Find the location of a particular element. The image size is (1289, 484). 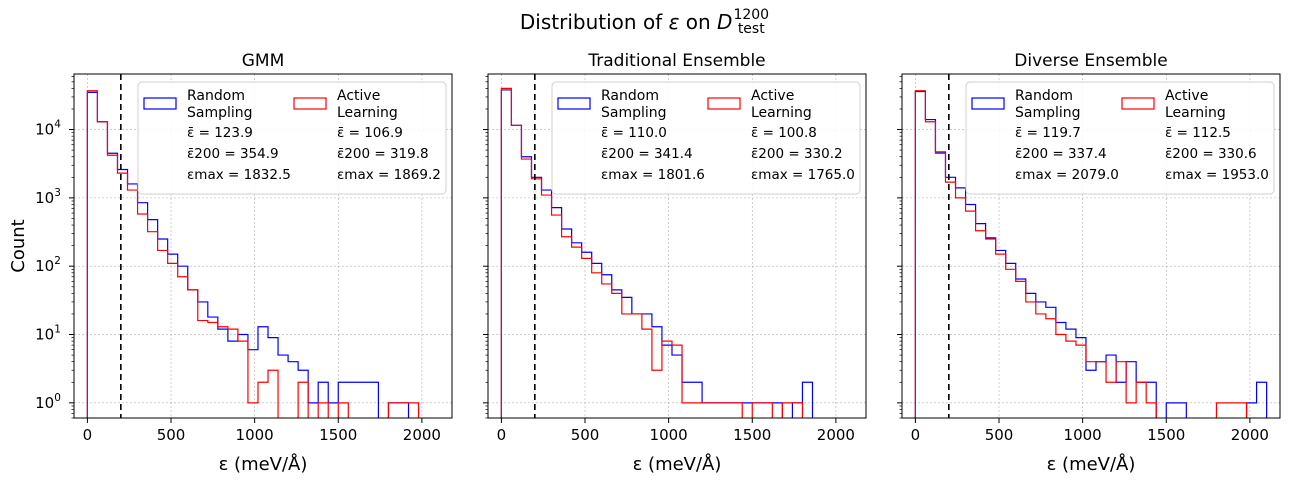

legend-stat: ε̄200 = 337.4 is located at coordinates (1061, 154).